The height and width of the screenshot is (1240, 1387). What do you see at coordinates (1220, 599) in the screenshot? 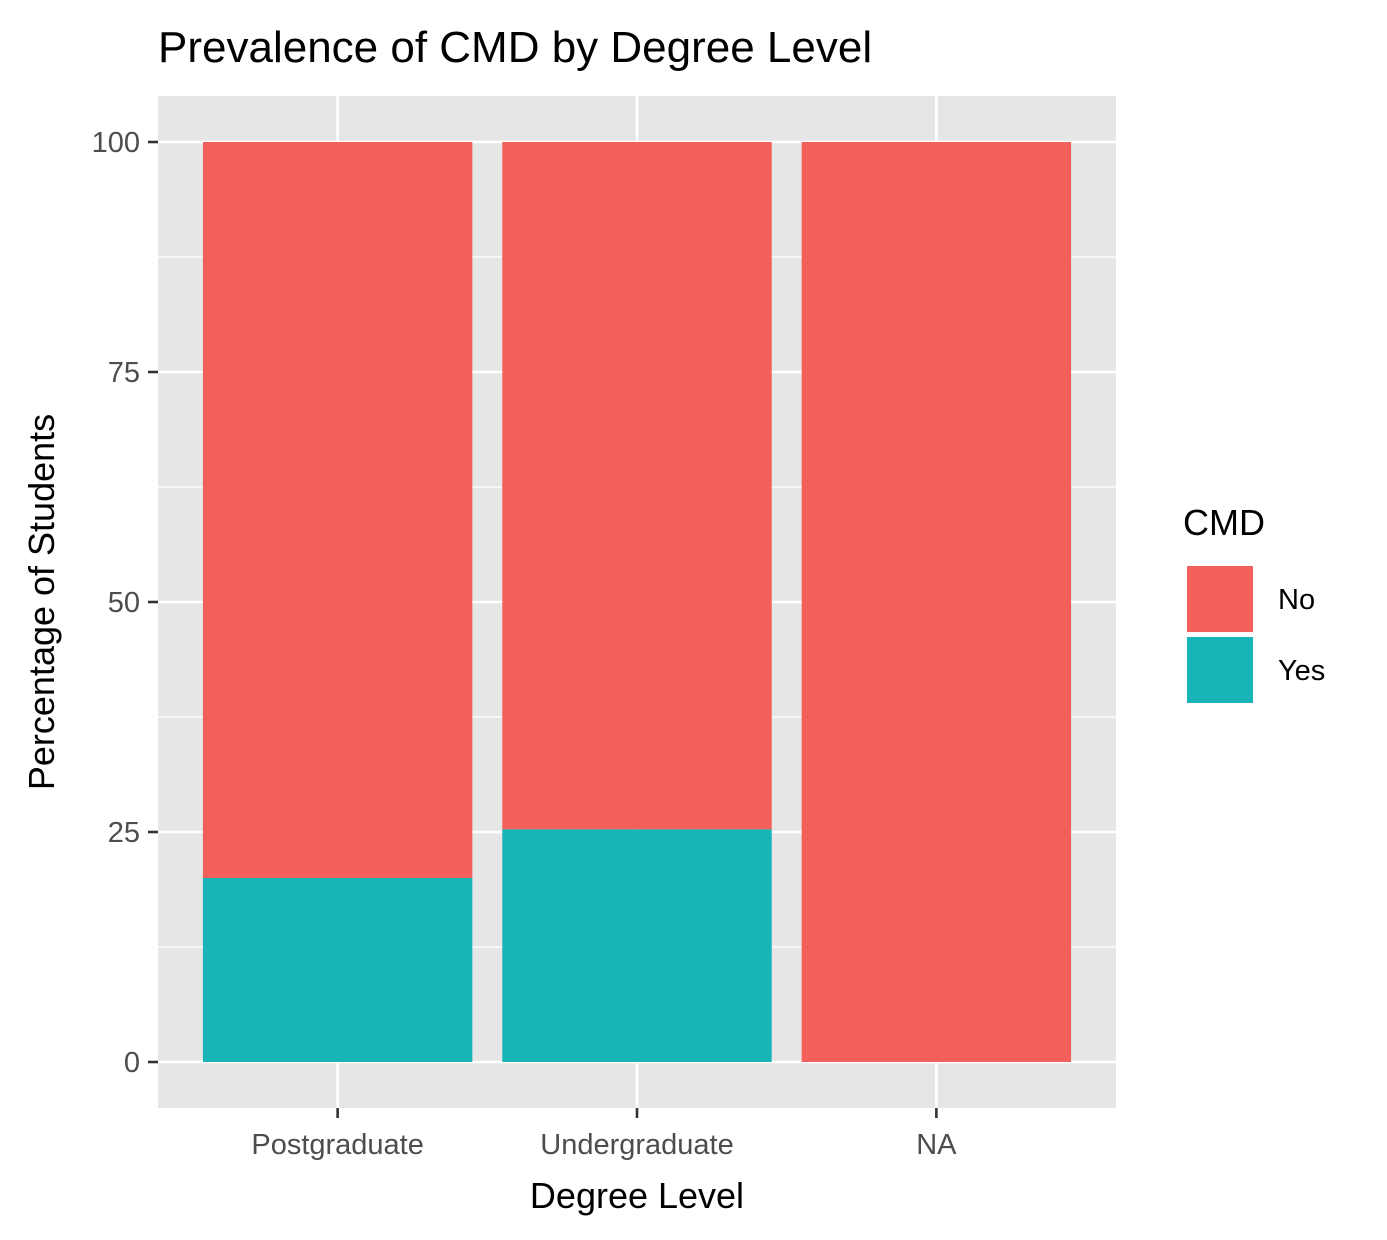
I see `legend-key-no` at bounding box center [1220, 599].